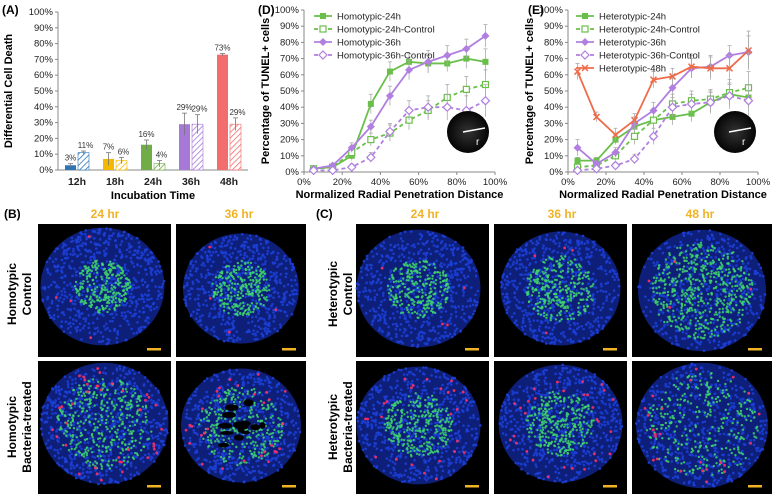 This screenshot has width=777, height=498. Describe the element at coordinates (289, 349) in the screenshot. I see `scale-bar` at that location.